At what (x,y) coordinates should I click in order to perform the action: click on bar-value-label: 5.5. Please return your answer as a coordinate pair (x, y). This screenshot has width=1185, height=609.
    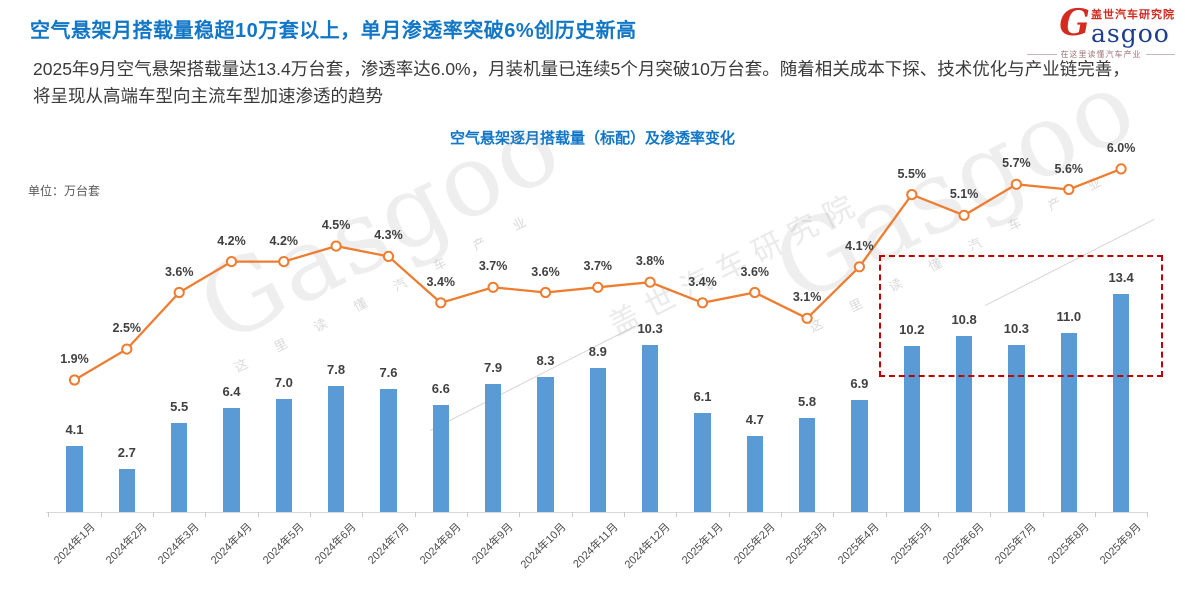
    Looking at the image, I should click on (179, 407).